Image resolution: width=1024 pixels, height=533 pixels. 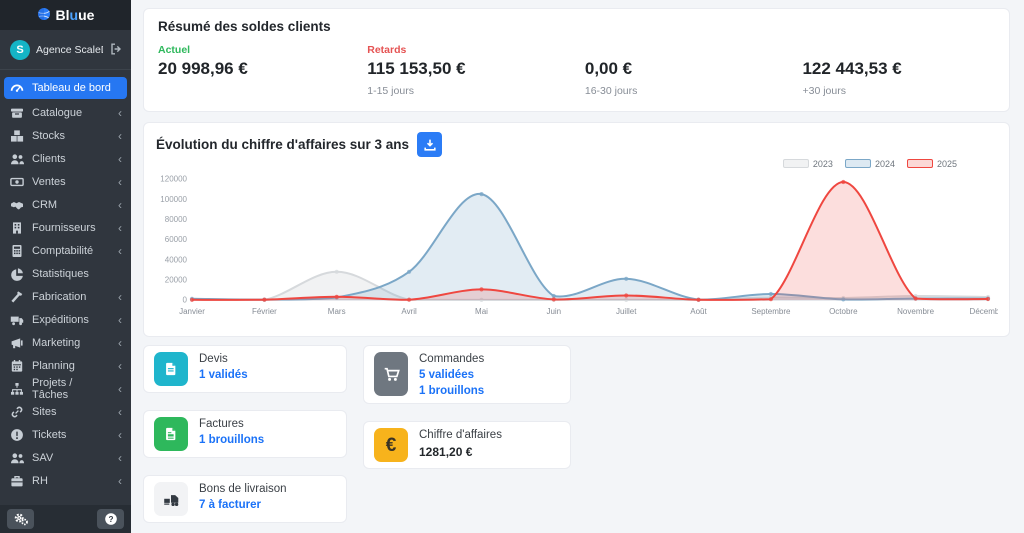 What do you see at coordinates (17, 343) in the screenshot?
I see `megaphone-icon` at bounding box center [17, 343].